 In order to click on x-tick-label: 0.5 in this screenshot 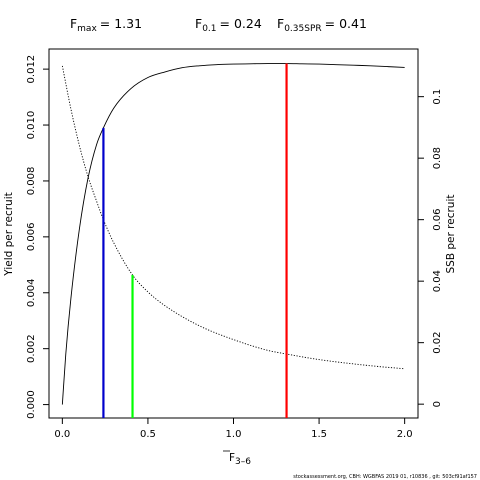, I will do `click(148, 434)`.